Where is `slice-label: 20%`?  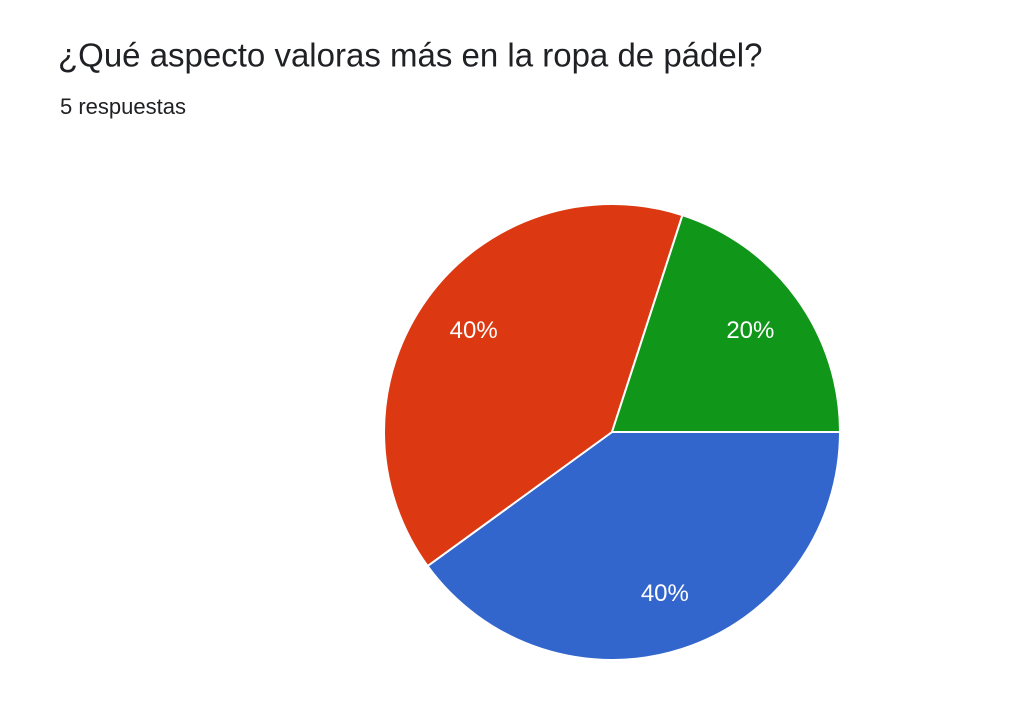
slice-label: 20% is located at coordinates (750, 330).